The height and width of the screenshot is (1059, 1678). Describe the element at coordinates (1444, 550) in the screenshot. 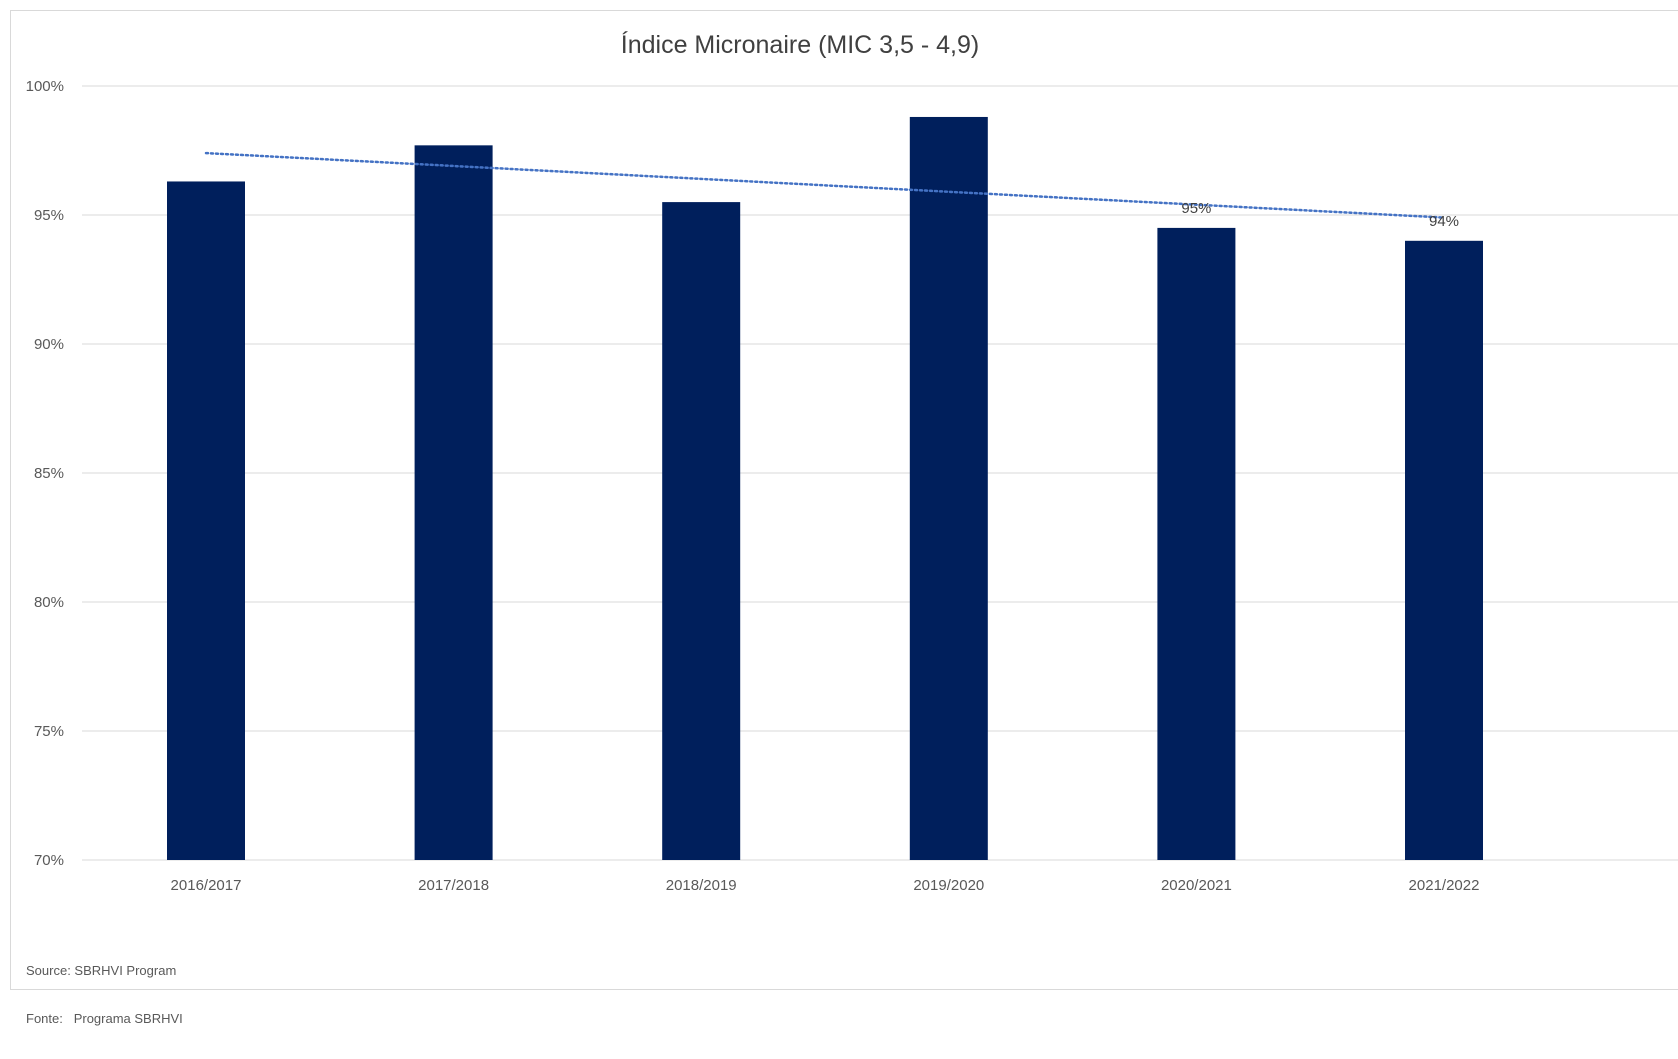

I see `bar-2021-2022` at that location.